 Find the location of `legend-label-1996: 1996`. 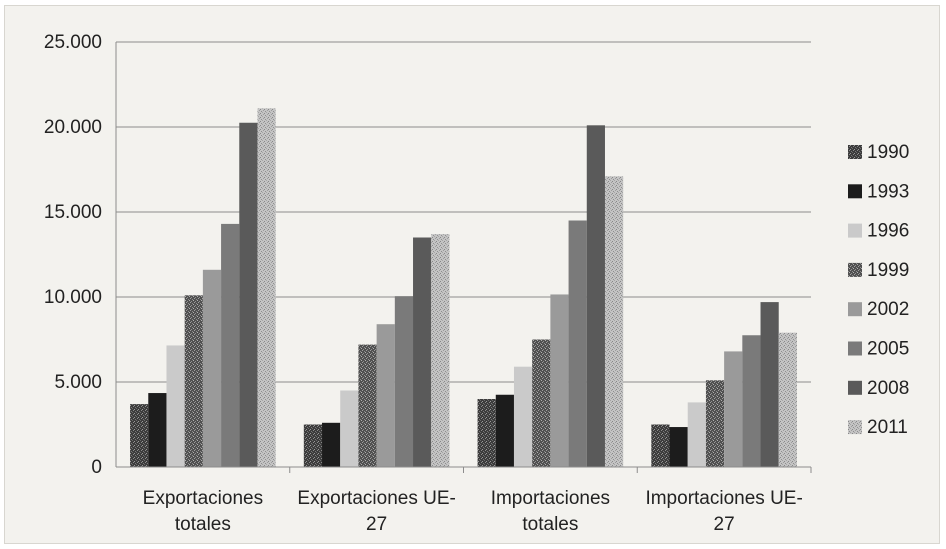

legend-label-1996: 1996 is located at coordinates (888, 231).